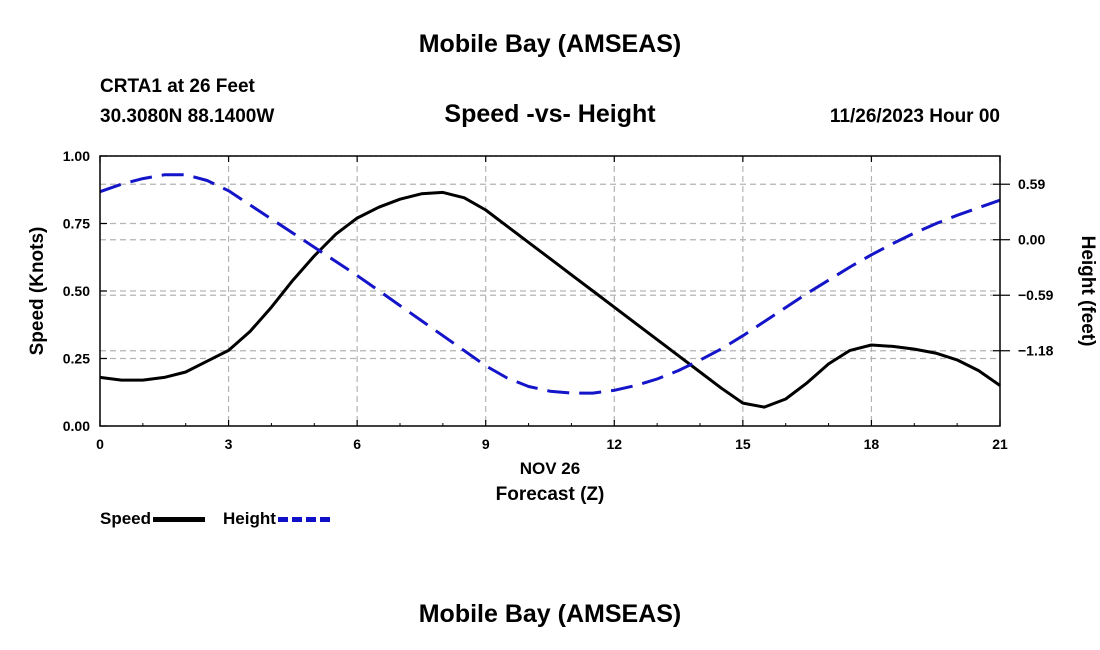  I want to click on legend-height-swatch, so click(303, 519).